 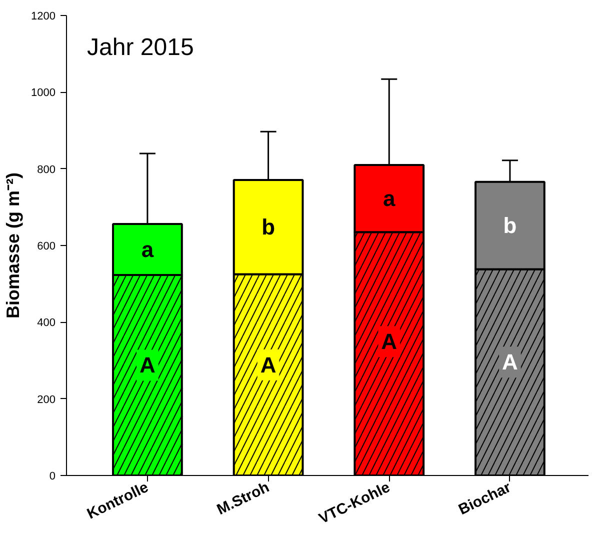 I want to click on y-axis-title: Biomasse (g m⁻²), so click(x=13, y=245).